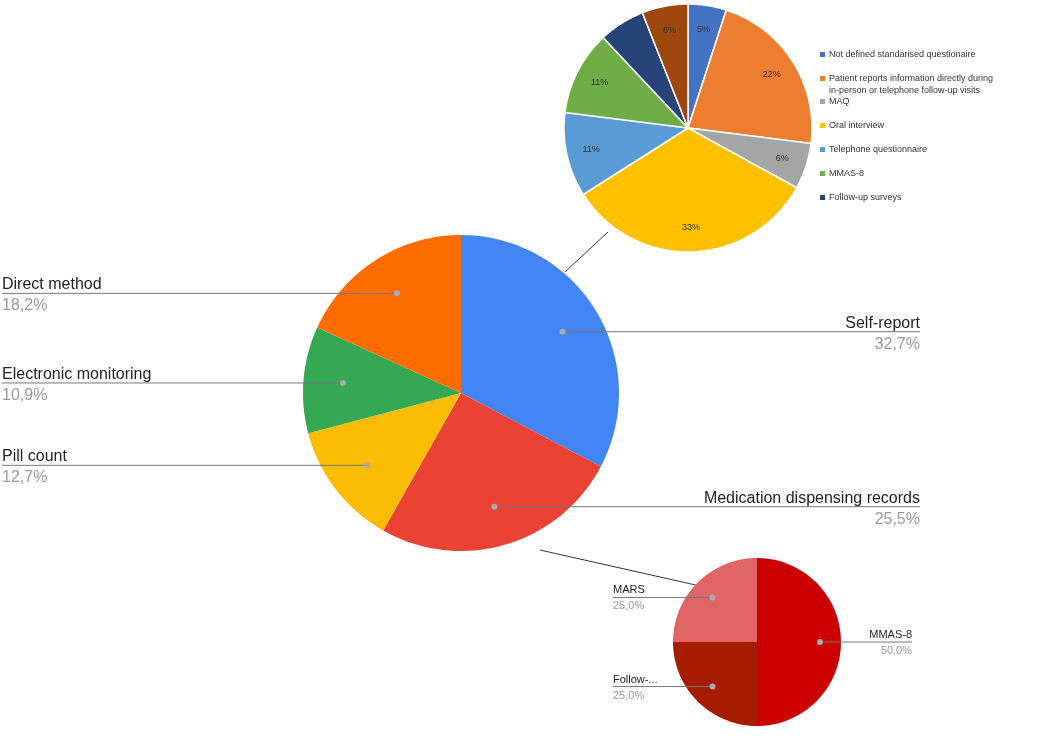  Describe the element at coordinates (866, 197) in the screenshot. I see `legend-label: Follow-up surveys` at that location.